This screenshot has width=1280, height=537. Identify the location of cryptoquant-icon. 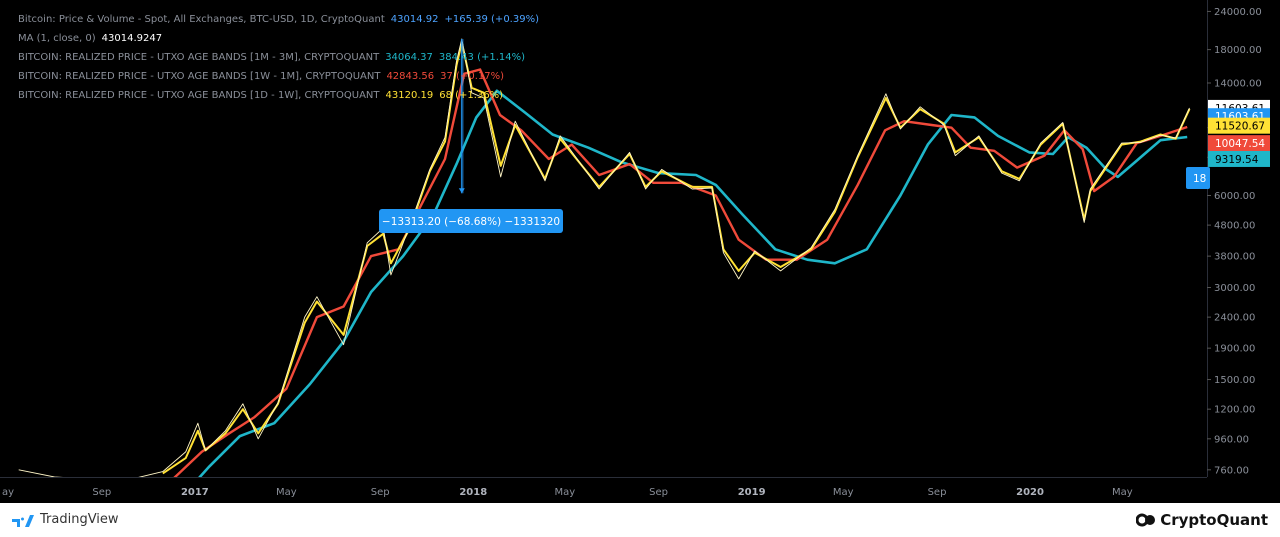
(1146, 520).